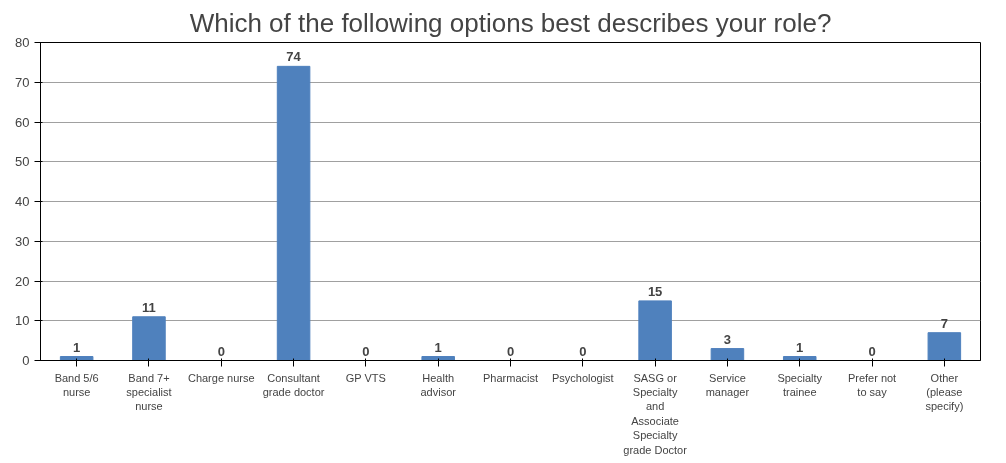 This screenshot has width=1006, height=463. I want to click on data-label: 3, so click(727, 339).